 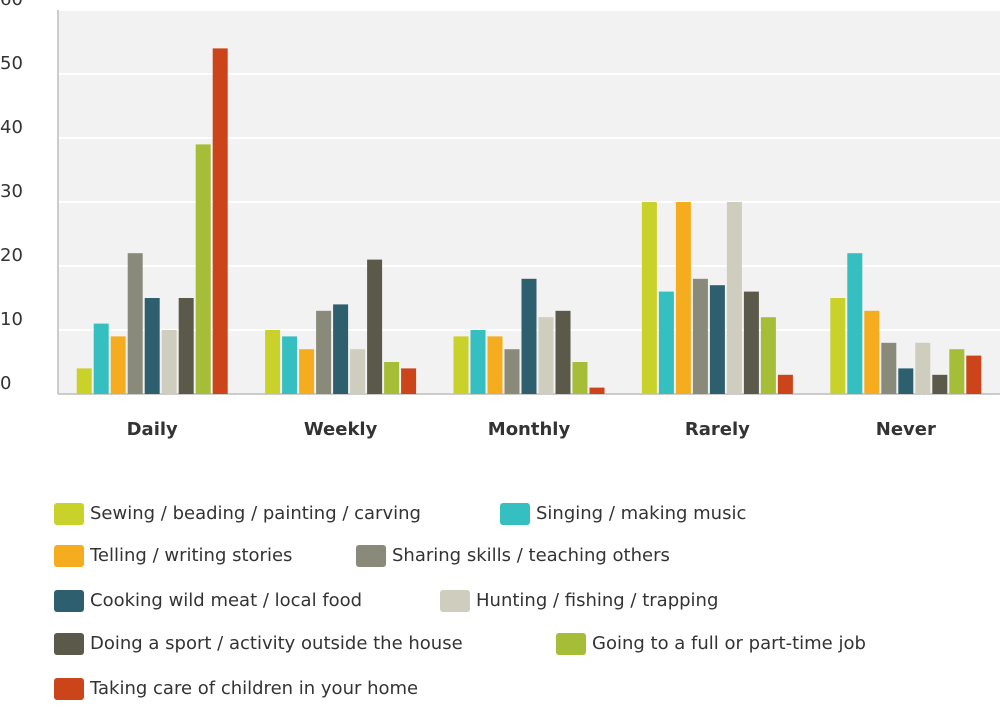 I want to click on x-tick-label: Never, so click(x=906, y=429).